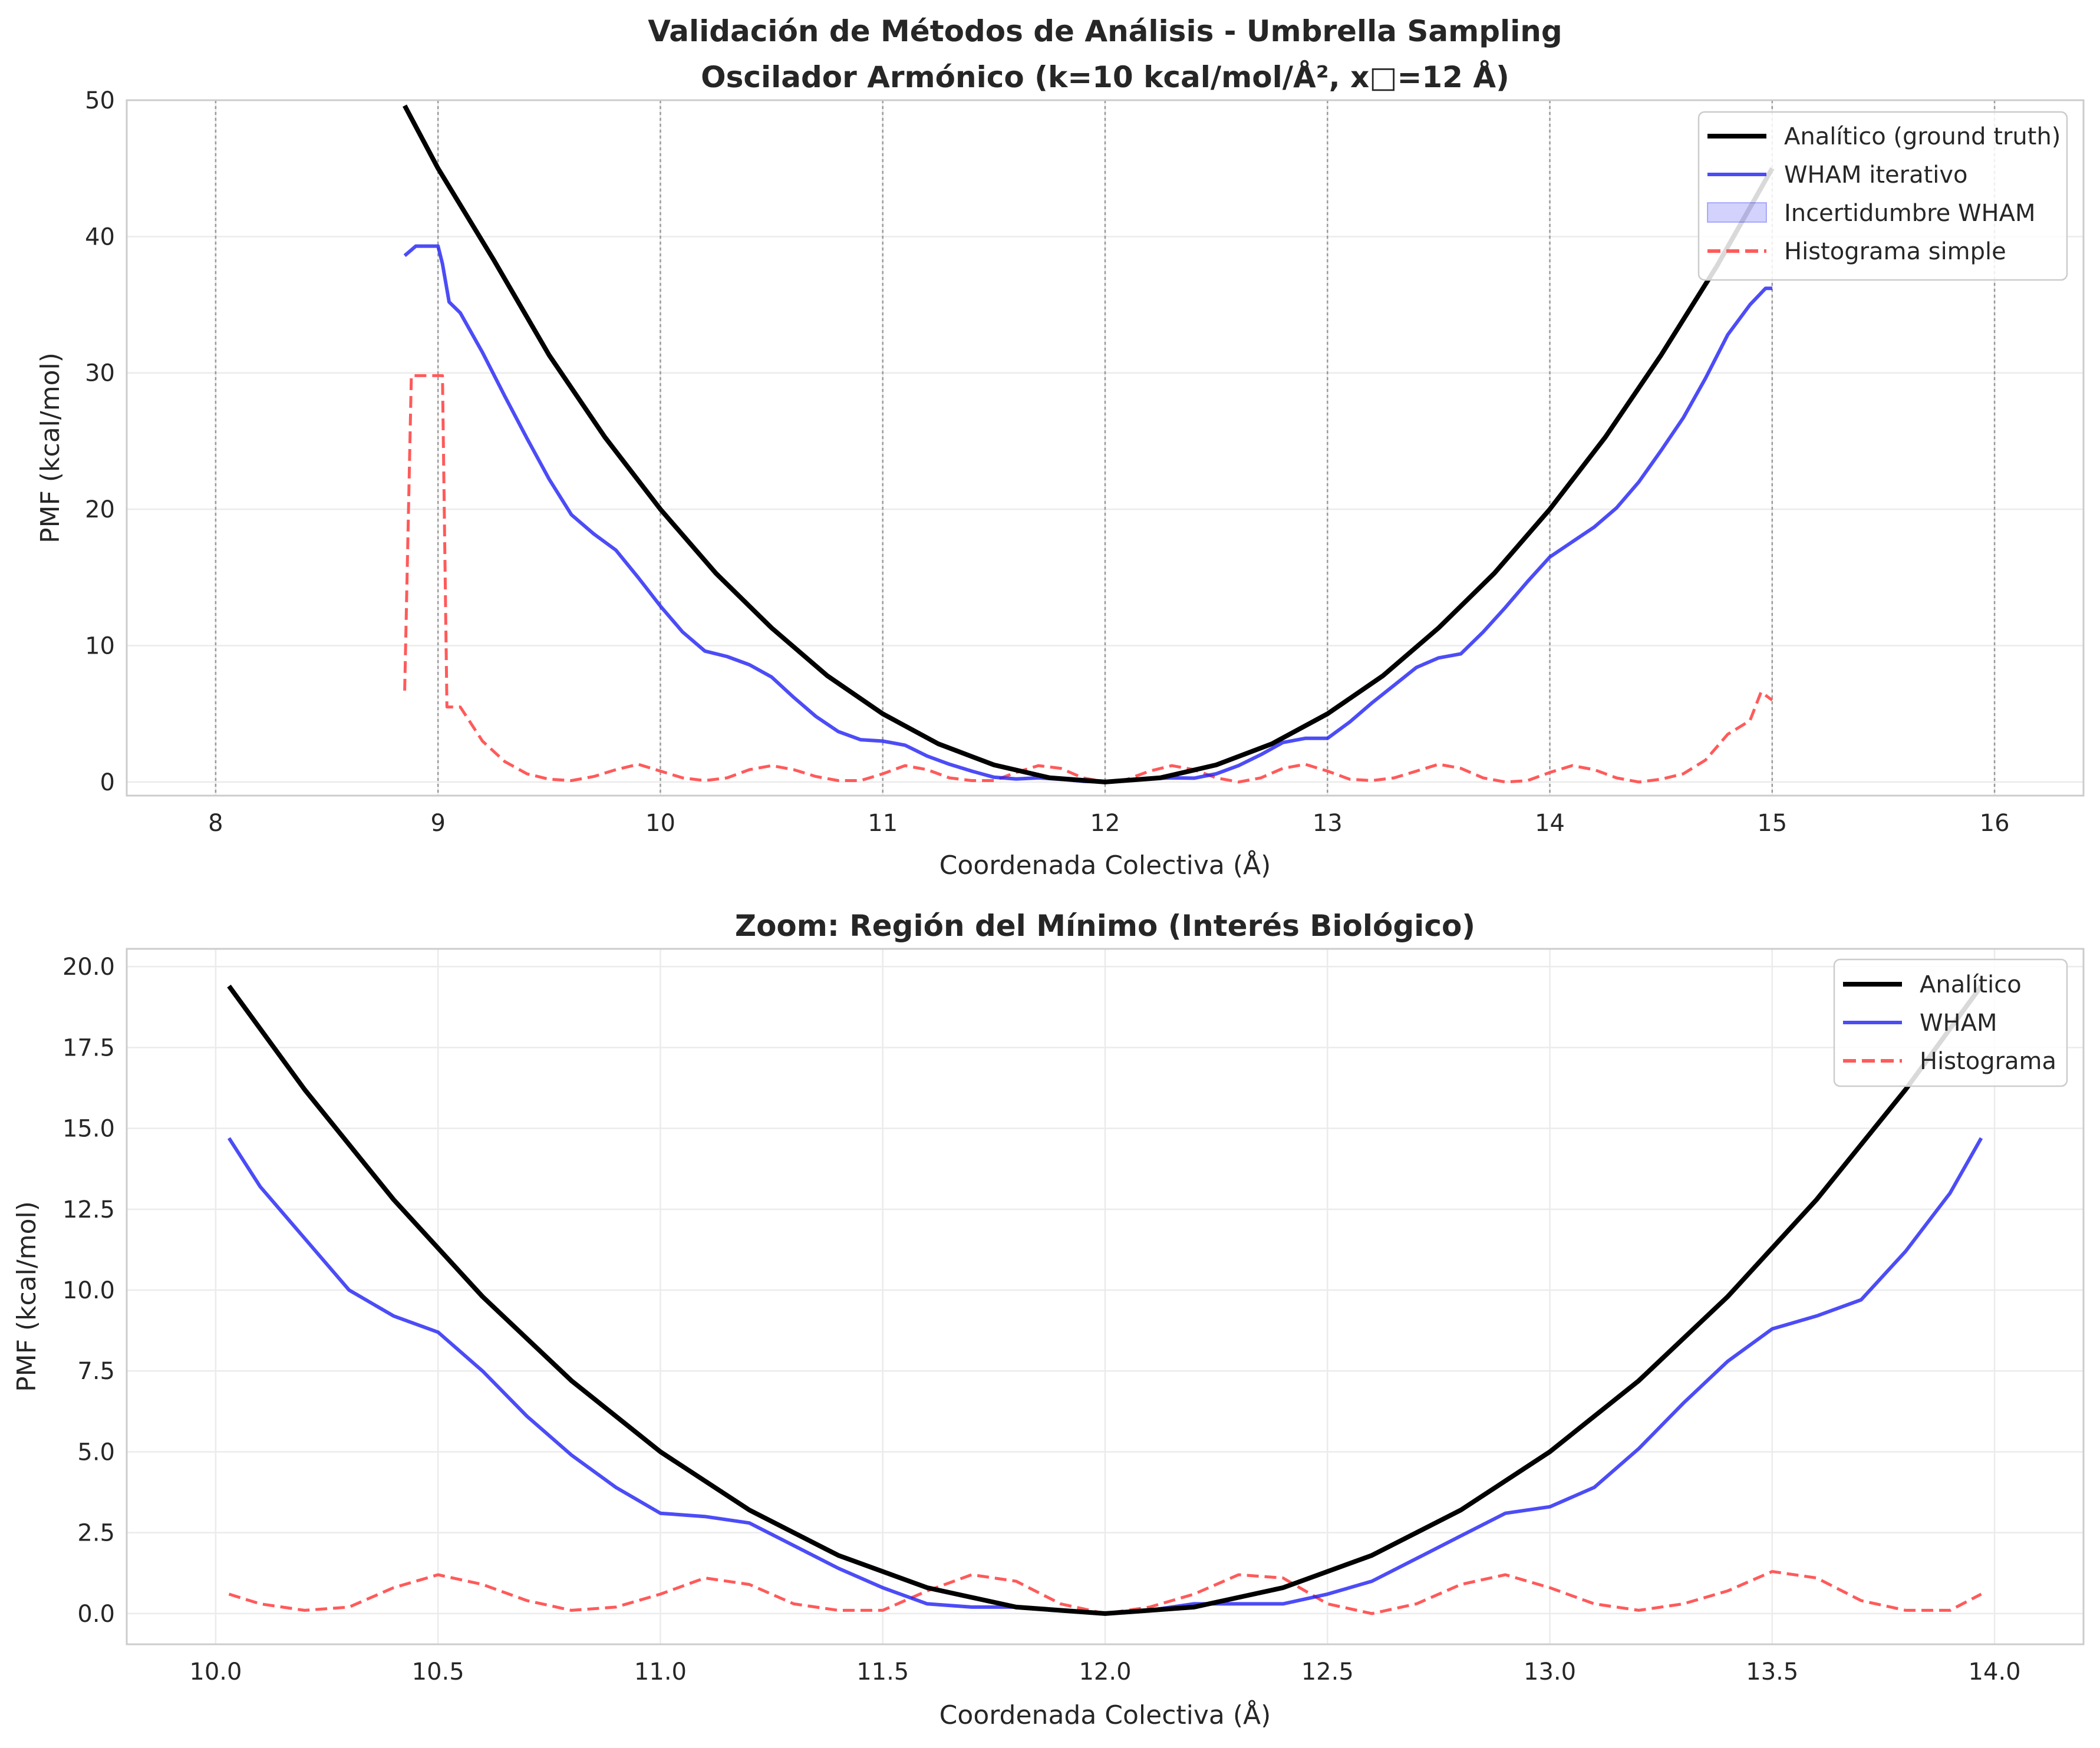  What do you see at coordinates (100, 509) in the screenshot?
I see `y-tick-label: 20` at bounding box center [100, 509].